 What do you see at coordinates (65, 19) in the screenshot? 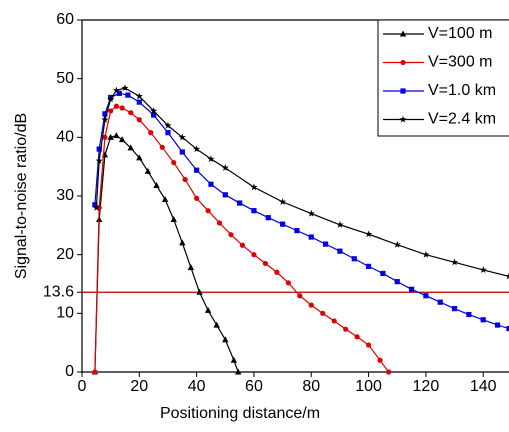
I see `y-tick-label: 60` at bounding box center [65, 19].